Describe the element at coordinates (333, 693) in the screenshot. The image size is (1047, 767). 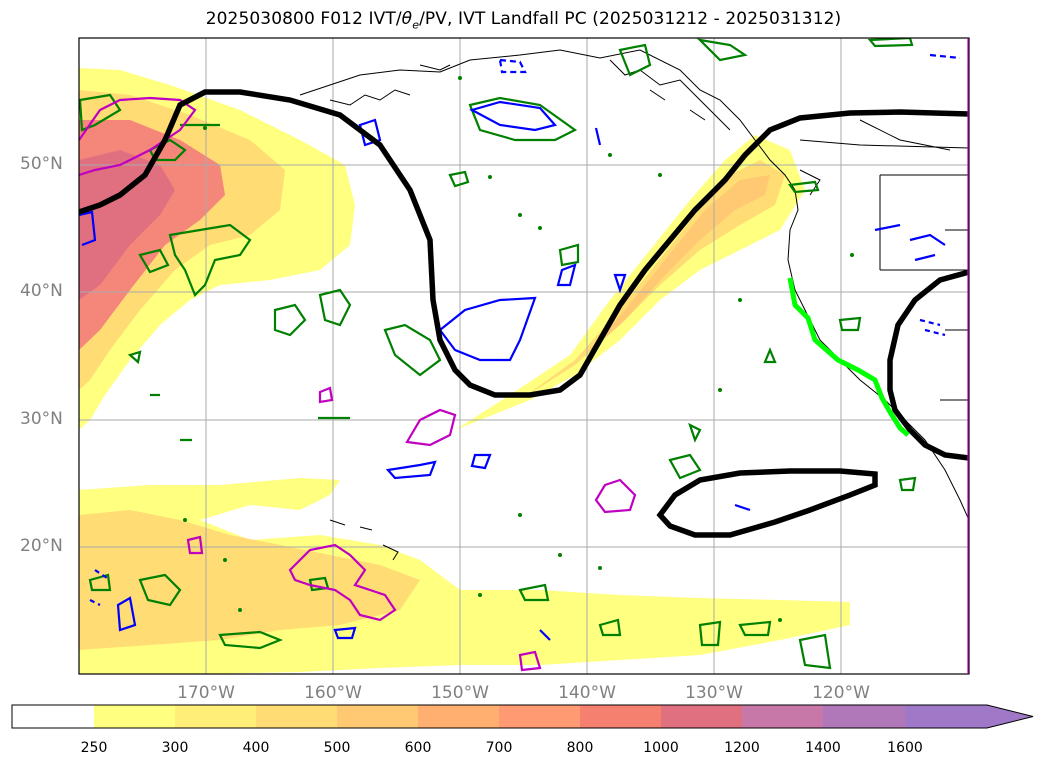
I see `lon-label-160w: 160°W` at that location.